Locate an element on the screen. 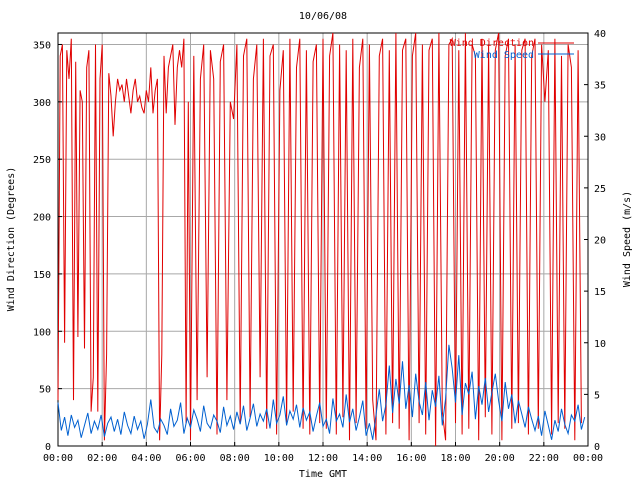  x-tick-label: 14:00 is located at coordinates (367, 458).